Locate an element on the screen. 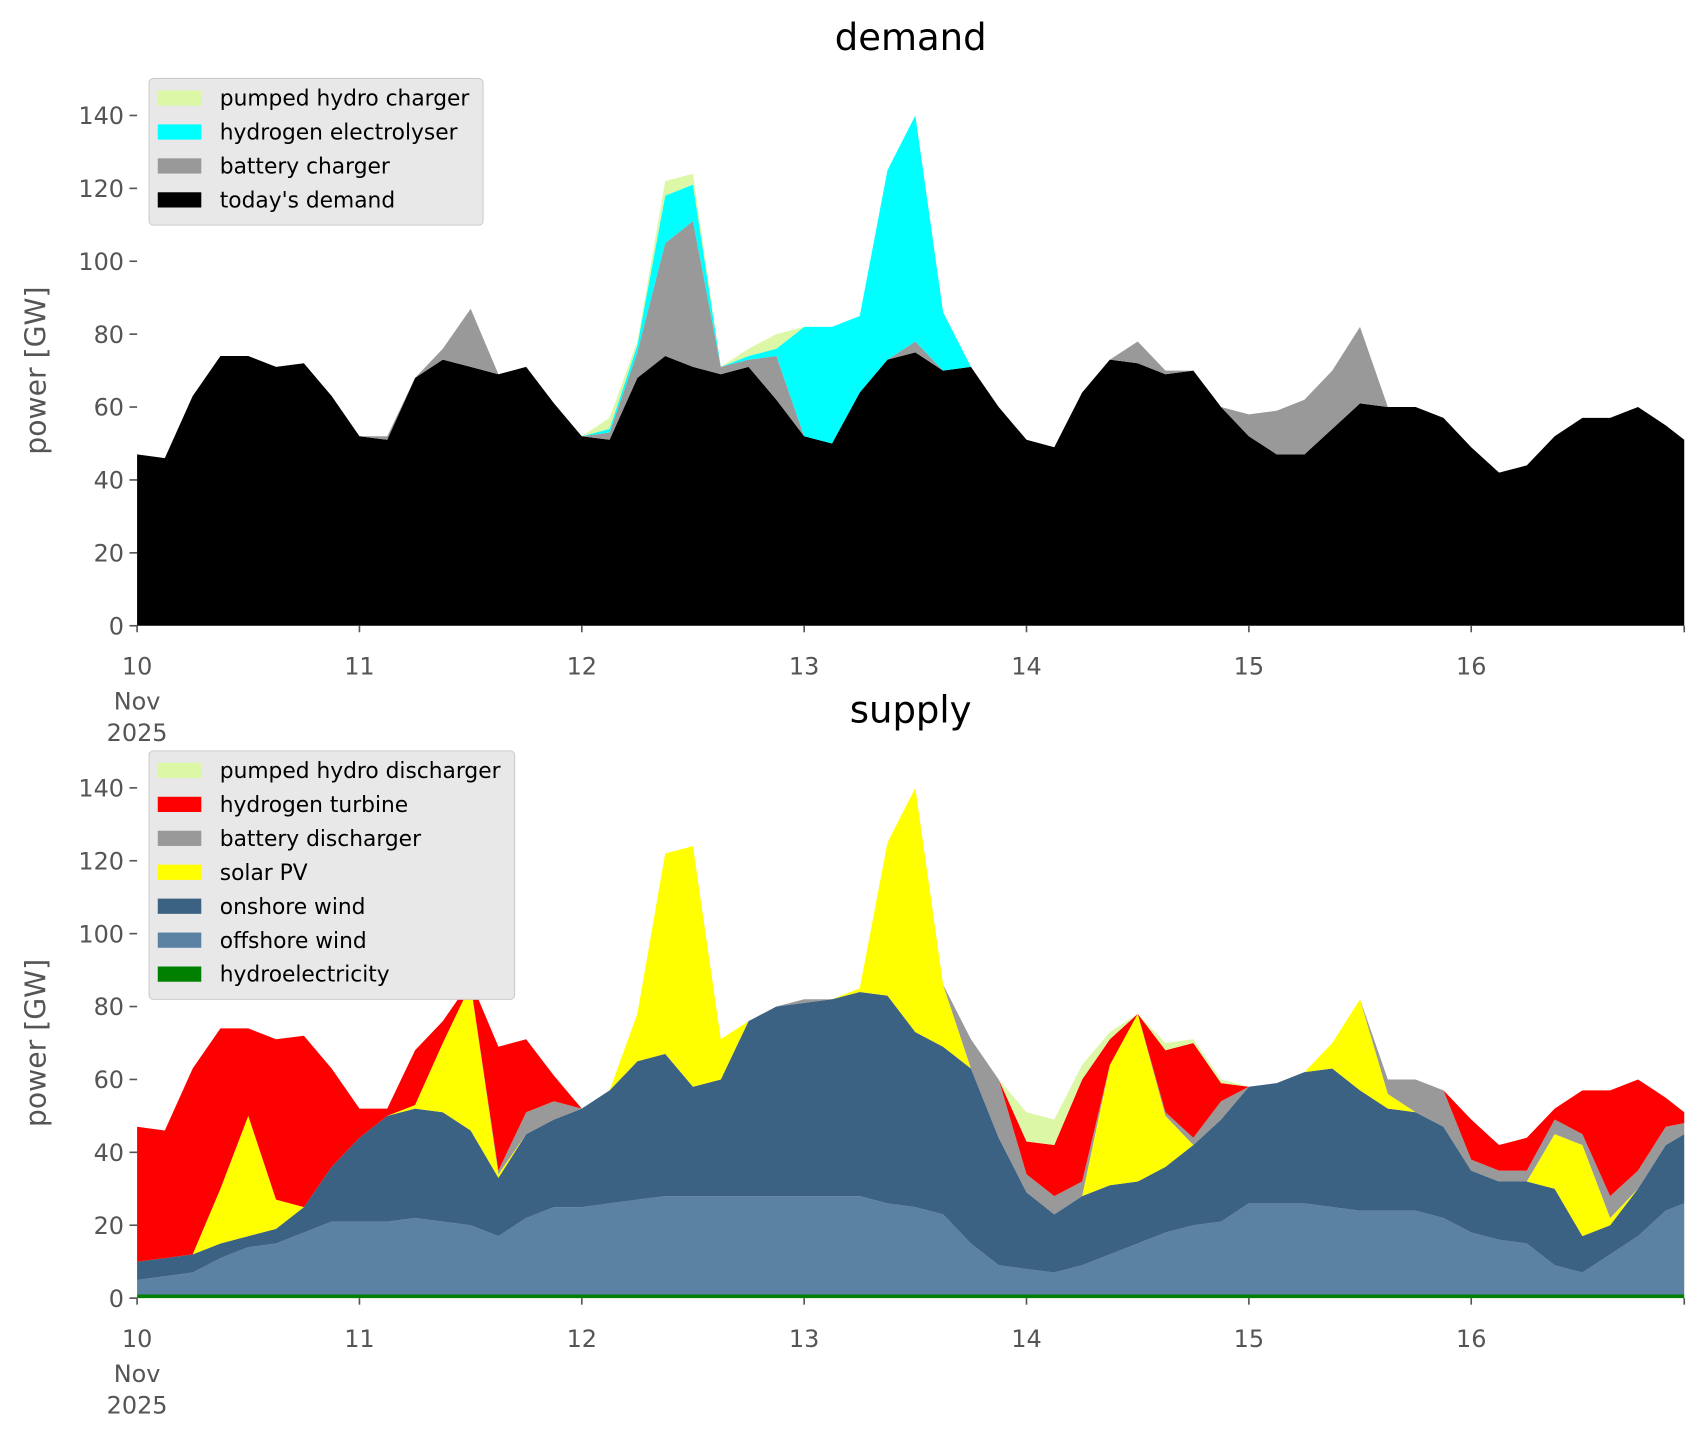 The height and width of the screenshot is (1431, 1706). legend-item: solar PV is located at coordinates (232, 873).